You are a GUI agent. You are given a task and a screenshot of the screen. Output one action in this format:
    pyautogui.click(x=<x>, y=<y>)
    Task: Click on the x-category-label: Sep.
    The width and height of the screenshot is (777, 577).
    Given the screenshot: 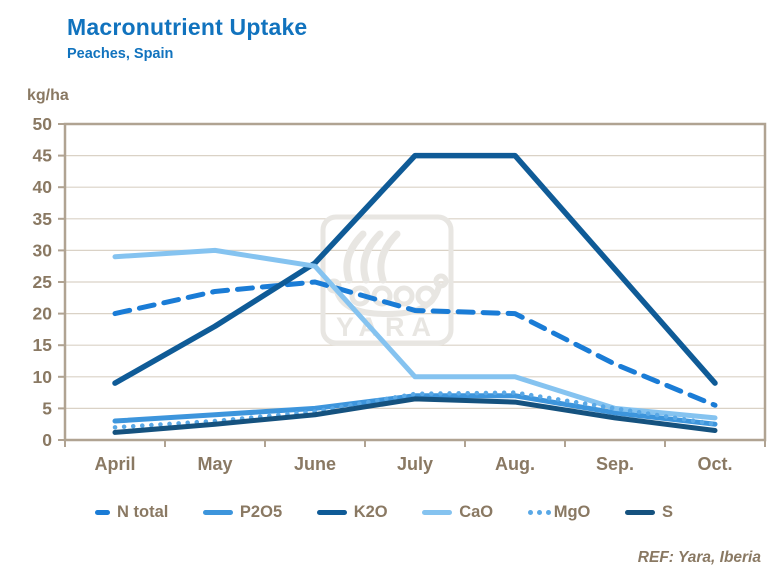 What is the action you would take?
    pyautogui.click(x=615, y=464)
    